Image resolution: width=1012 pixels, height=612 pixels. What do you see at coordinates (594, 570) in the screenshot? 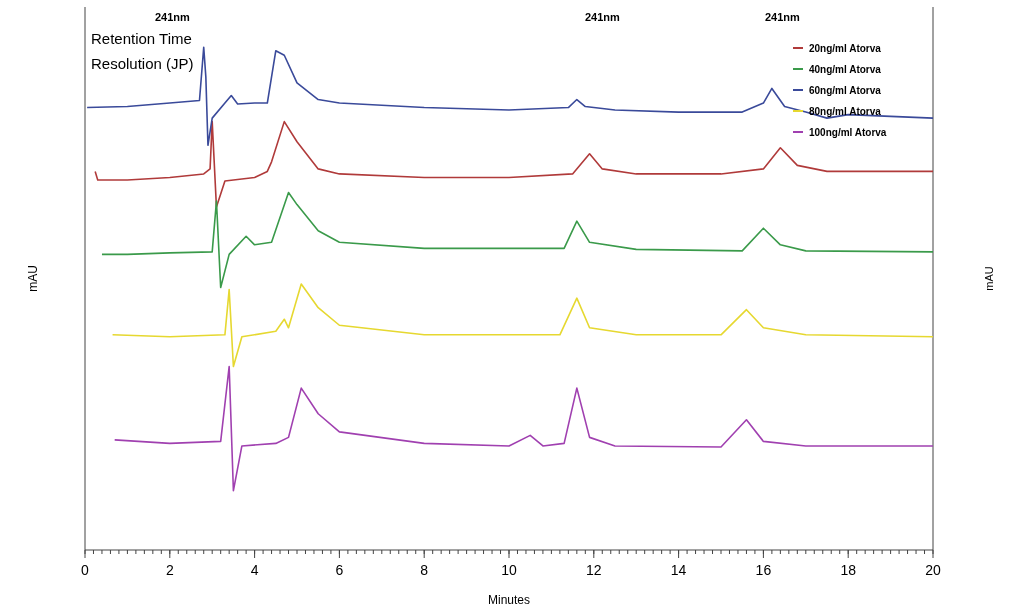
I see `x-tick-label: 12` at bounding box center [594, 570].